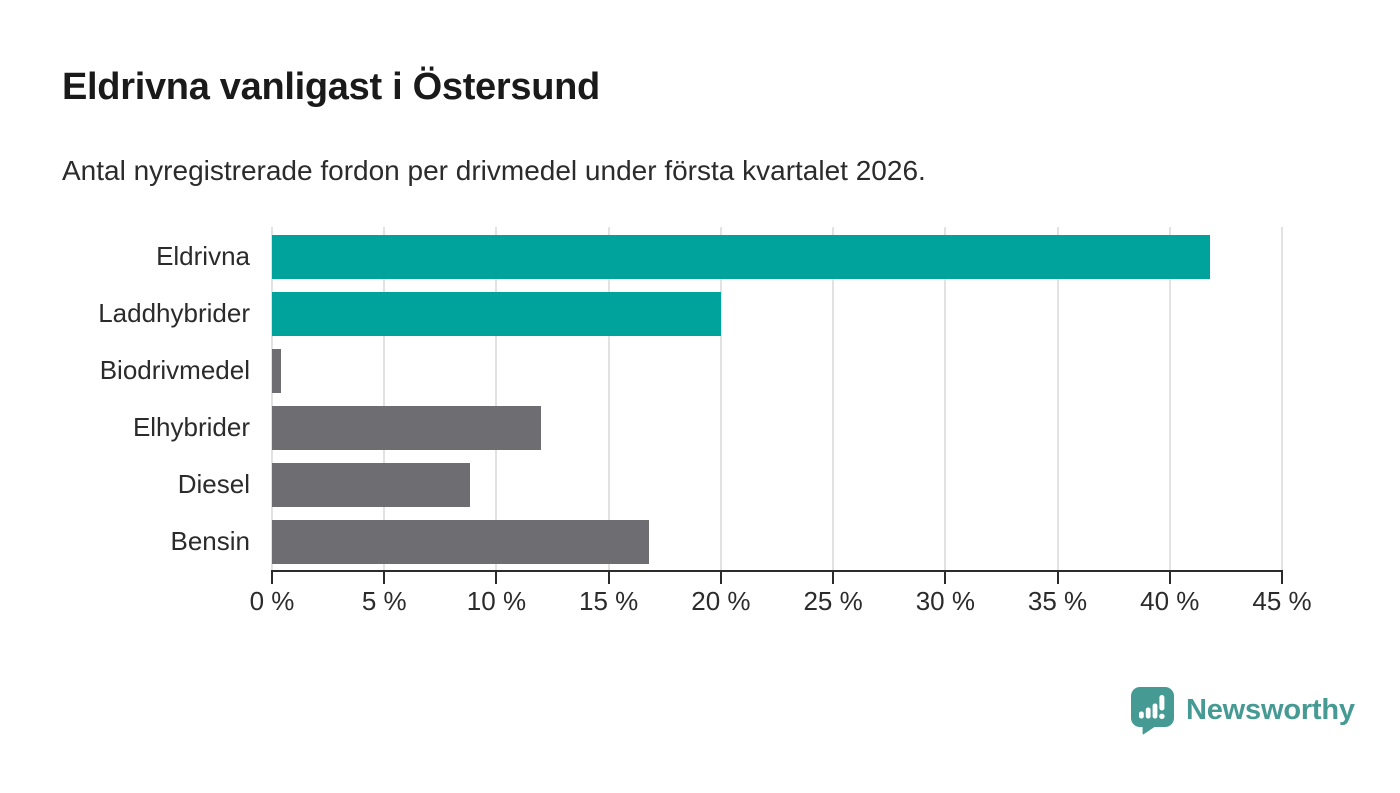  What do you see at coordinates (1282, 601) in the screenshot?
I see `axis-tick-label: 45 %` at bounding box center [1282, 601].